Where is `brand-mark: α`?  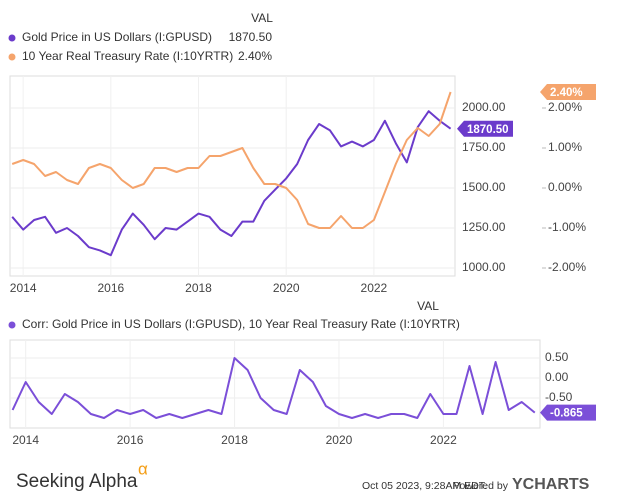 brand-mark: α is located at coordinates (143, 468).